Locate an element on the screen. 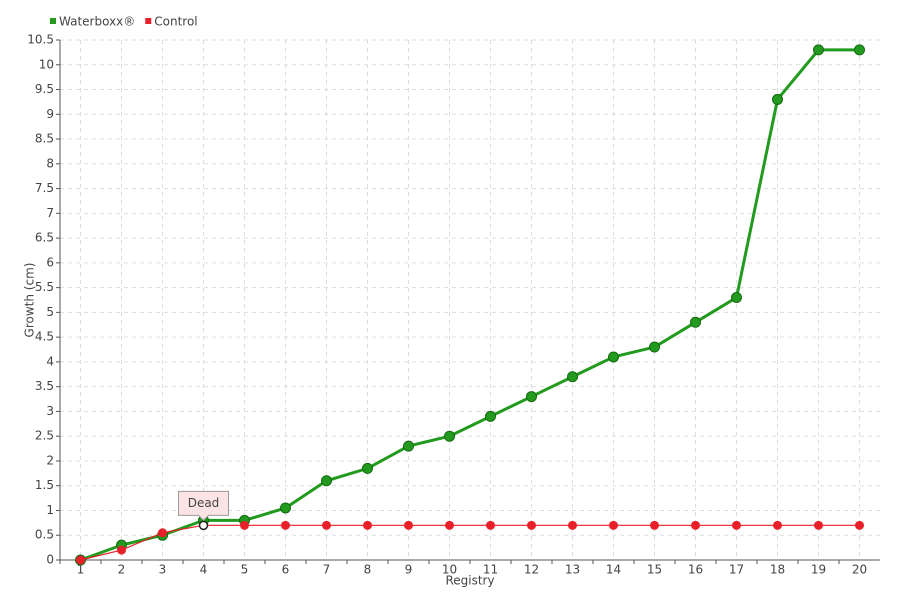 The width and height of the screenshot is (900, 600). x-tick-label: 8 is located at coordinates (368, 570).